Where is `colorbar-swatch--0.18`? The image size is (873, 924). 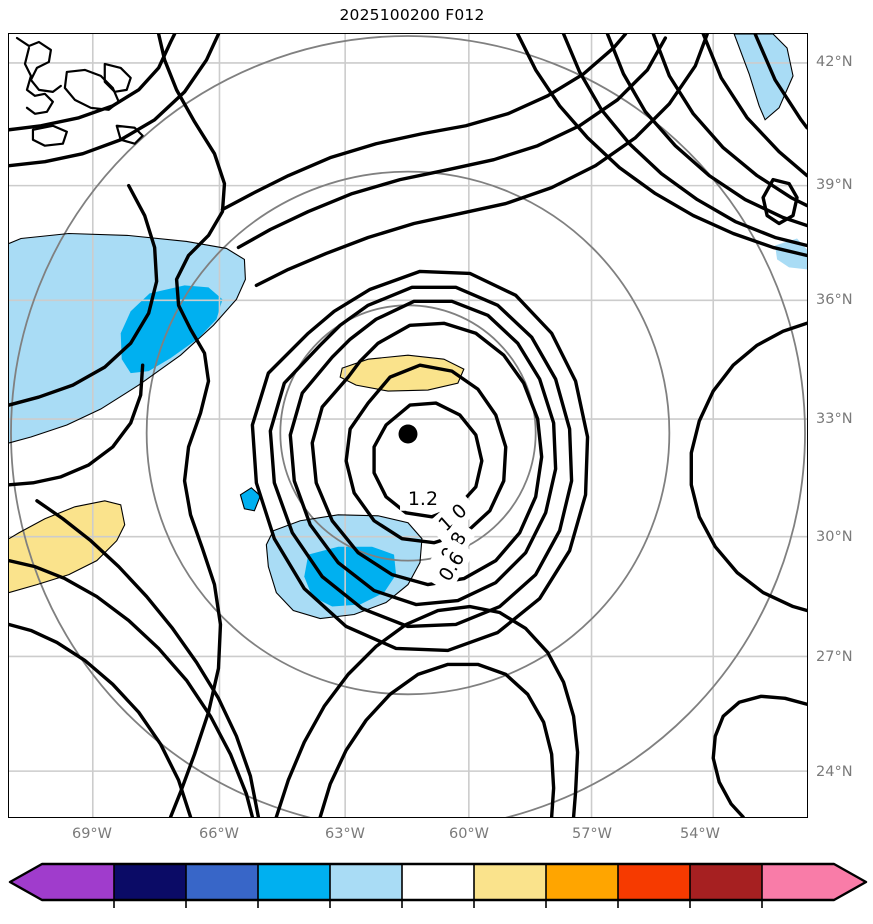 colorbar-swatch--0.18 is located at coordinates (366, 882).